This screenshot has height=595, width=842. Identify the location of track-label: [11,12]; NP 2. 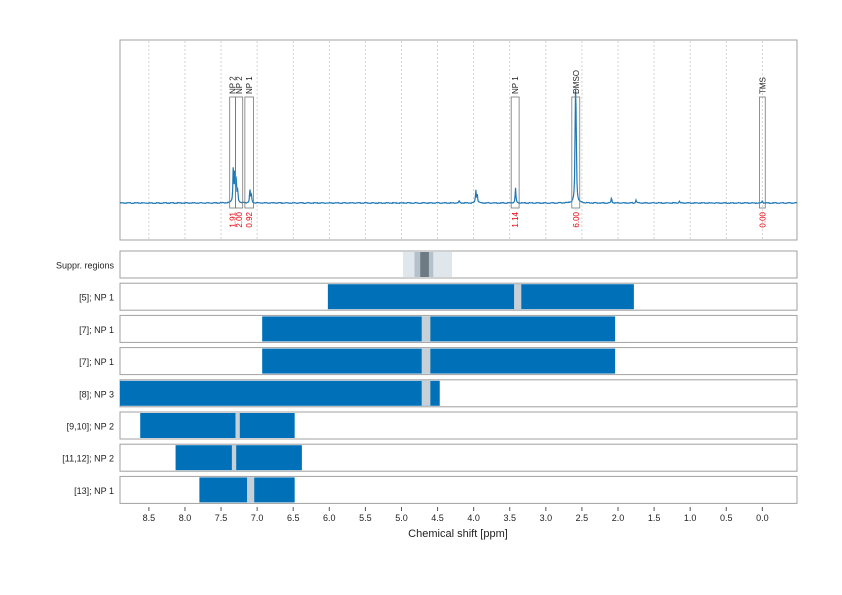
(88, 459).